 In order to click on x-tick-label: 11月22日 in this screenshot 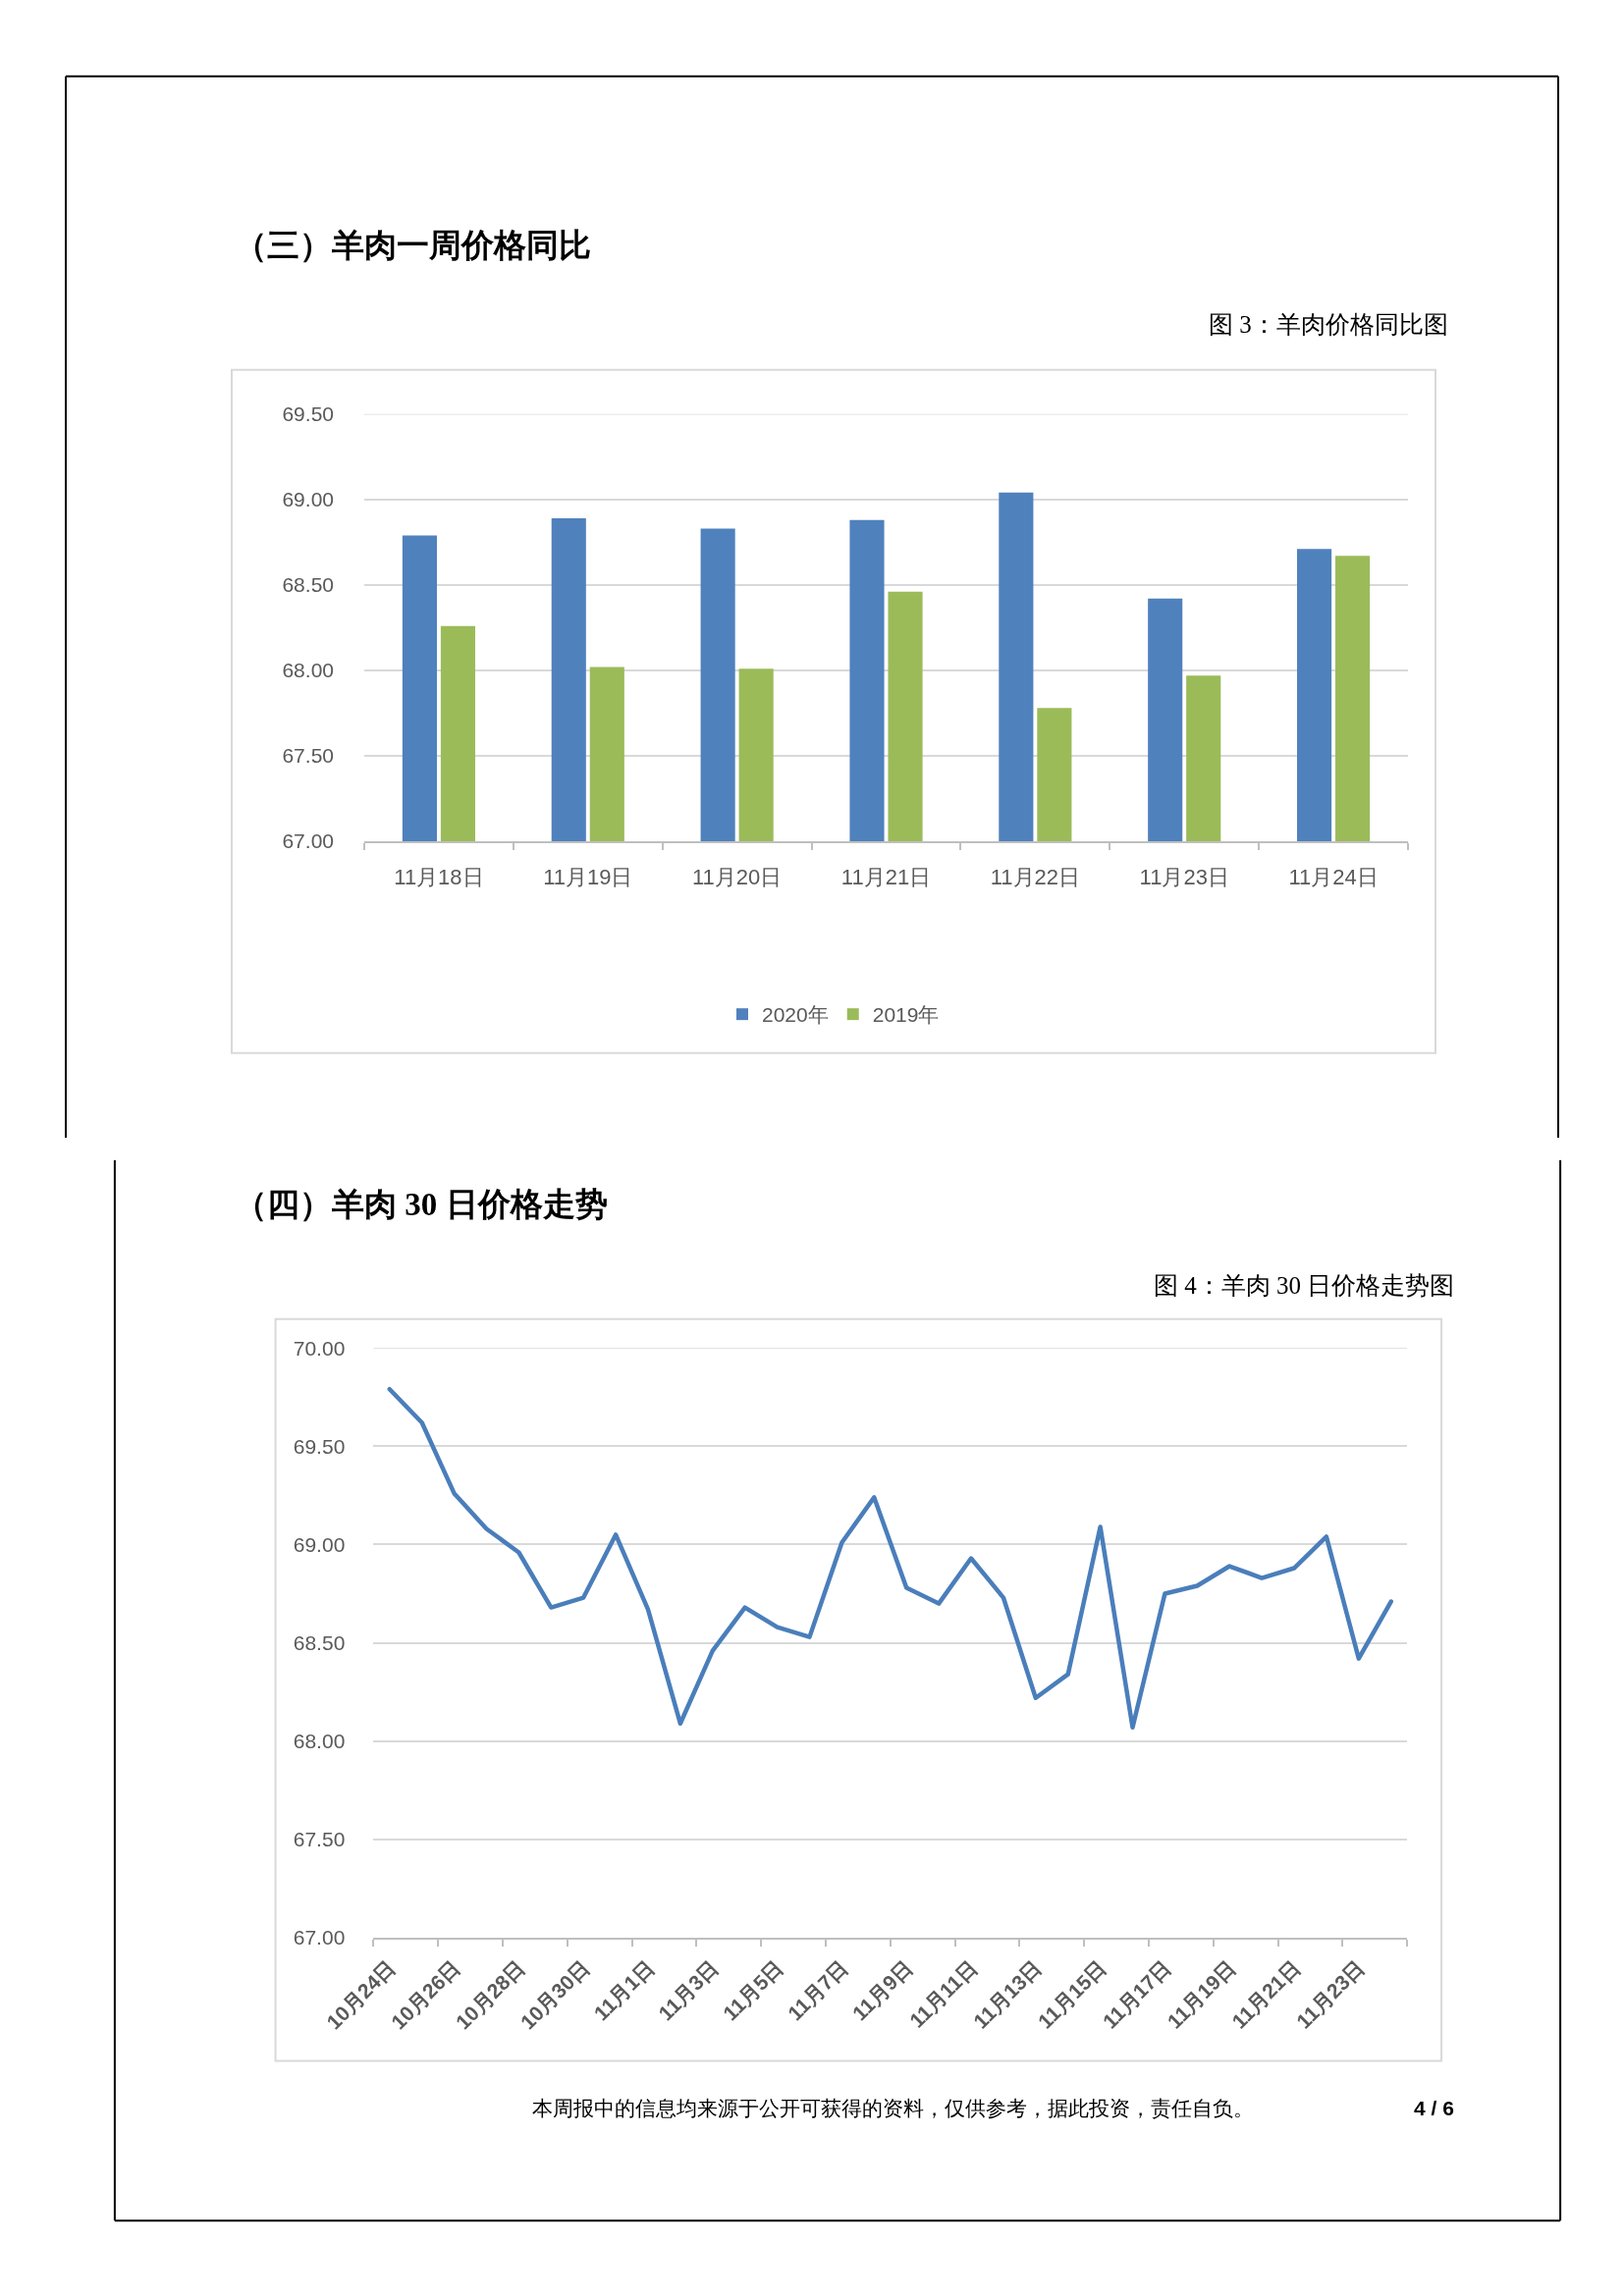, I will do `click(1035, 877)`.